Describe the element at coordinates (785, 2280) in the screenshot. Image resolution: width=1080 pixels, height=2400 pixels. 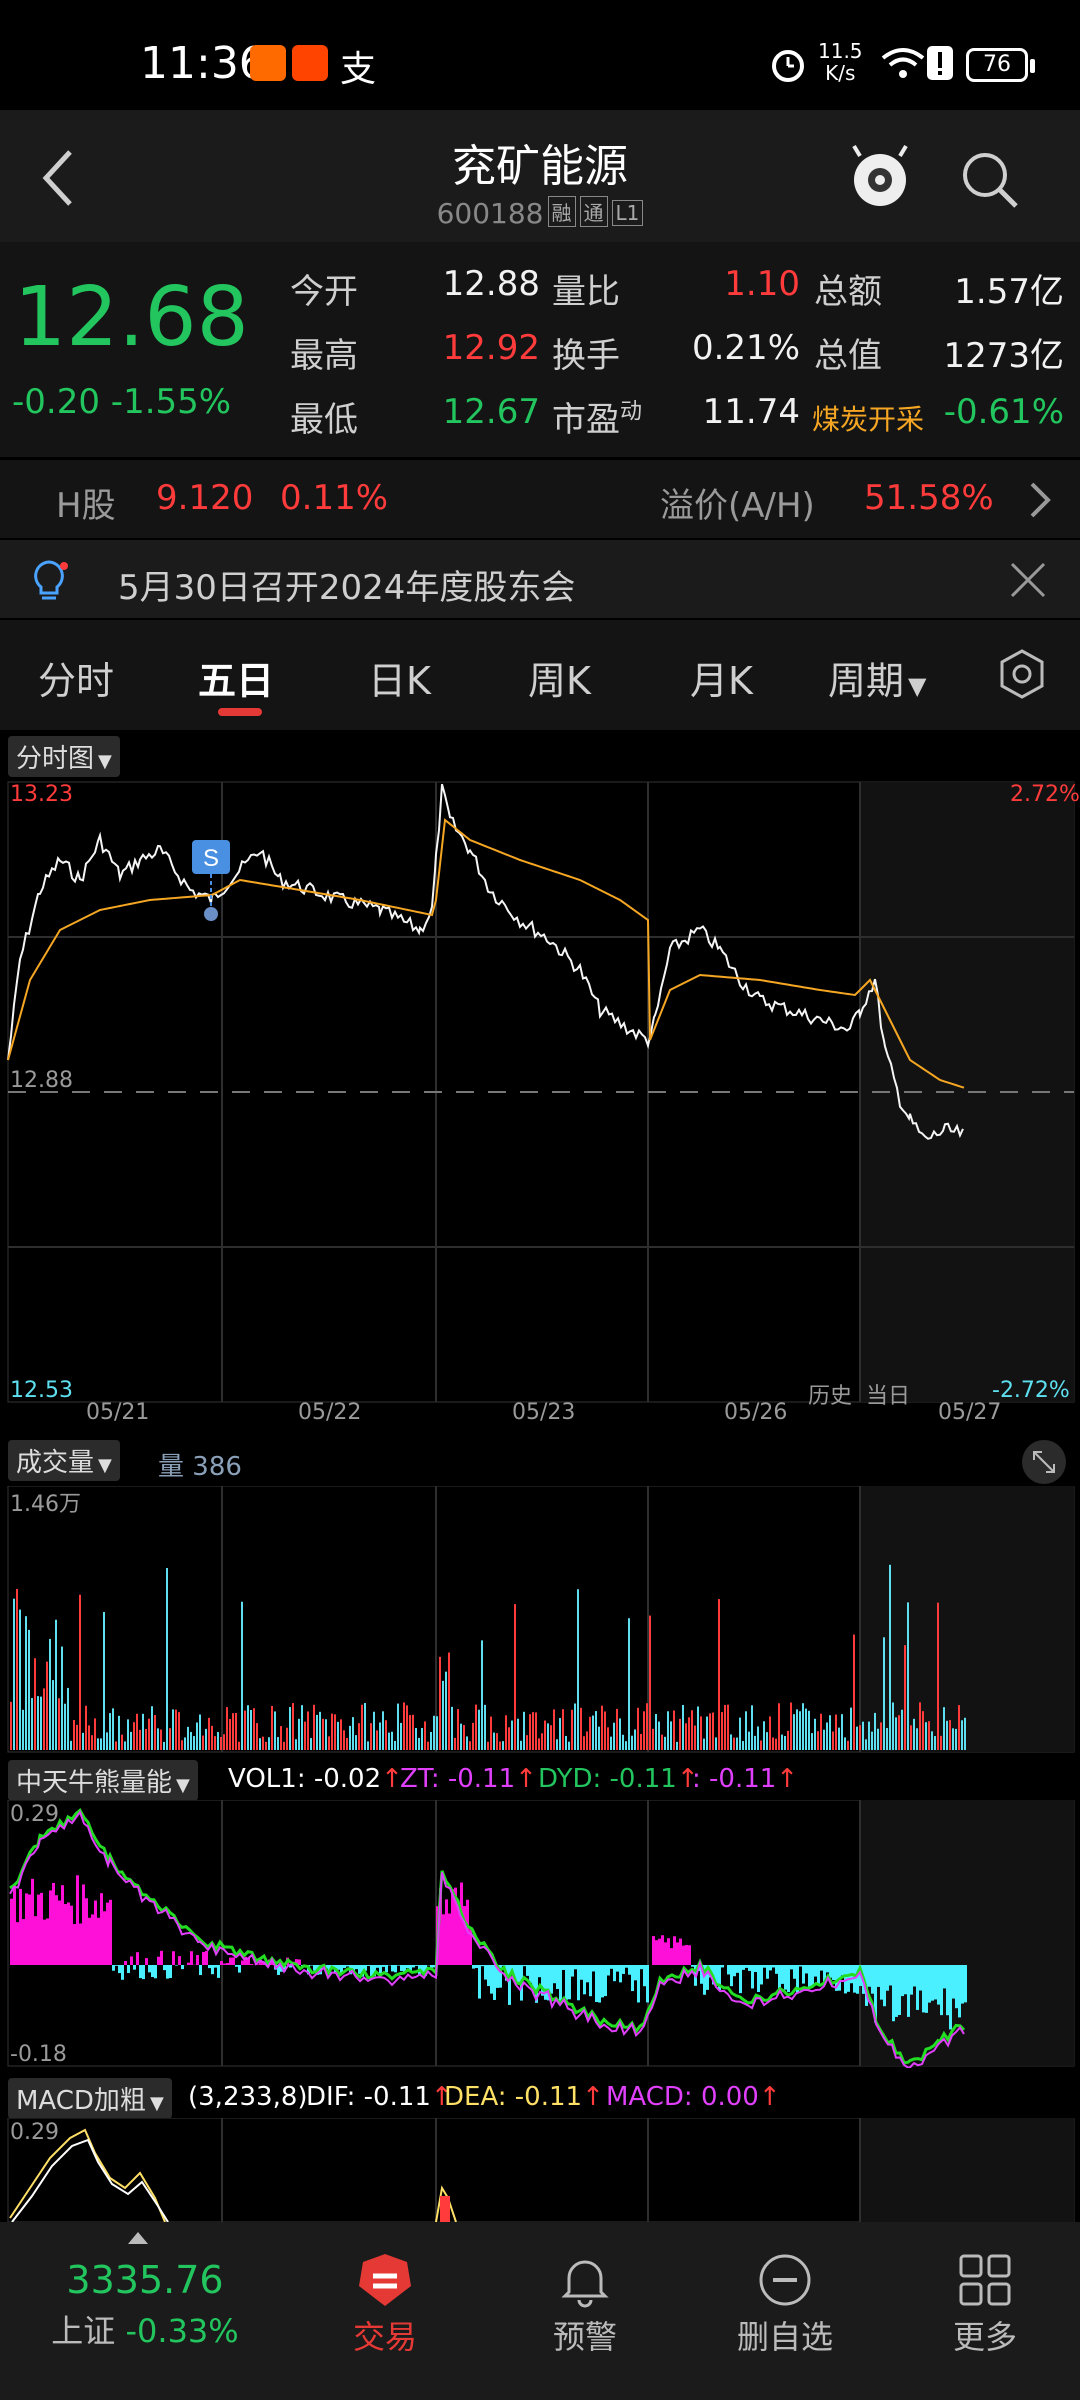
I see `minus-circle-icon` at that location.